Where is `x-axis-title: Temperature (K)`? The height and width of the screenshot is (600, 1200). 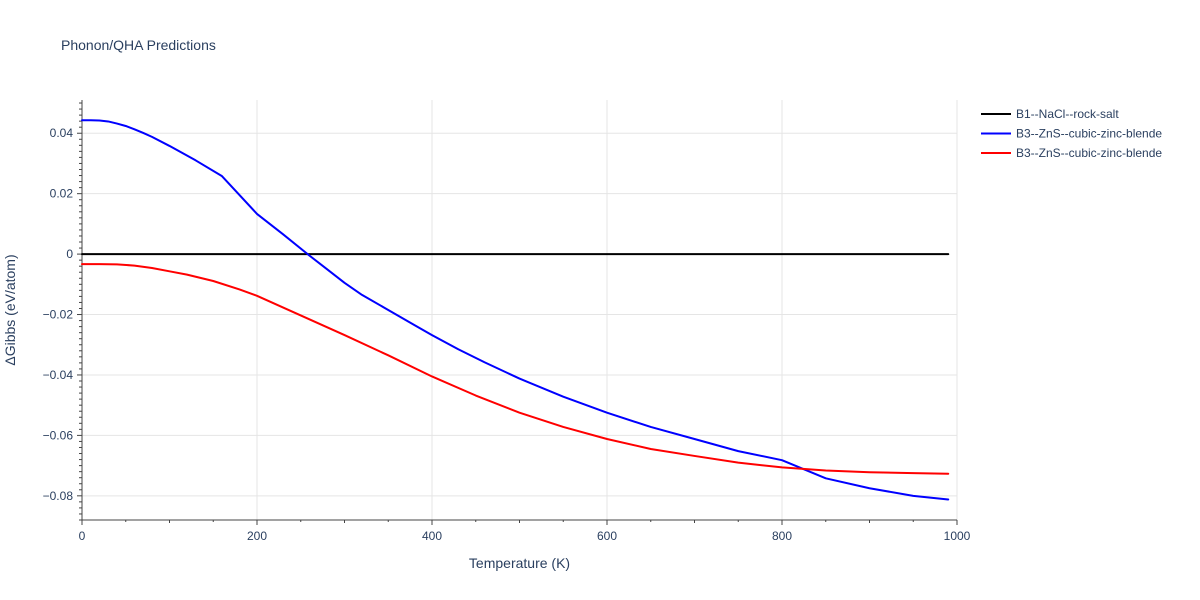
x-axis-title: Temperature (K) is located at coordinates (519, 563).